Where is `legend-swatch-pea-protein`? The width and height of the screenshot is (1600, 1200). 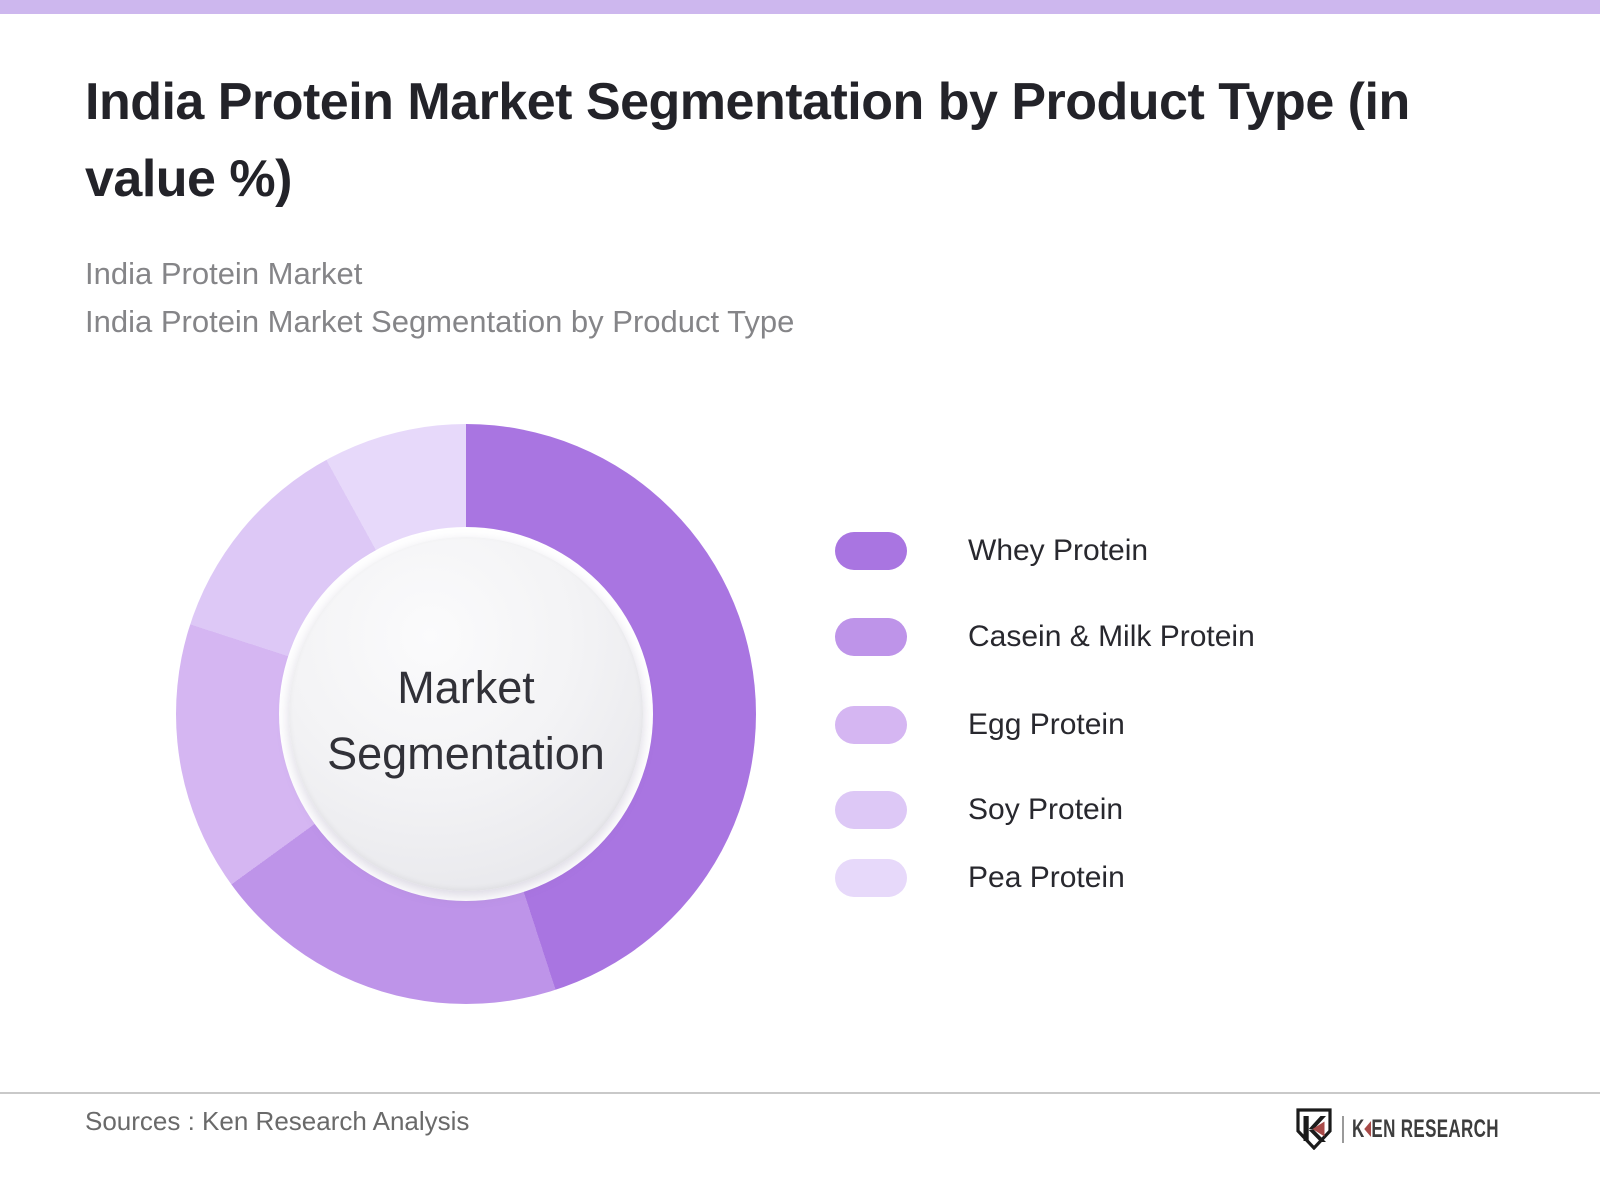 legend-swatch-pea-protein is located at coordinates (871, 878).